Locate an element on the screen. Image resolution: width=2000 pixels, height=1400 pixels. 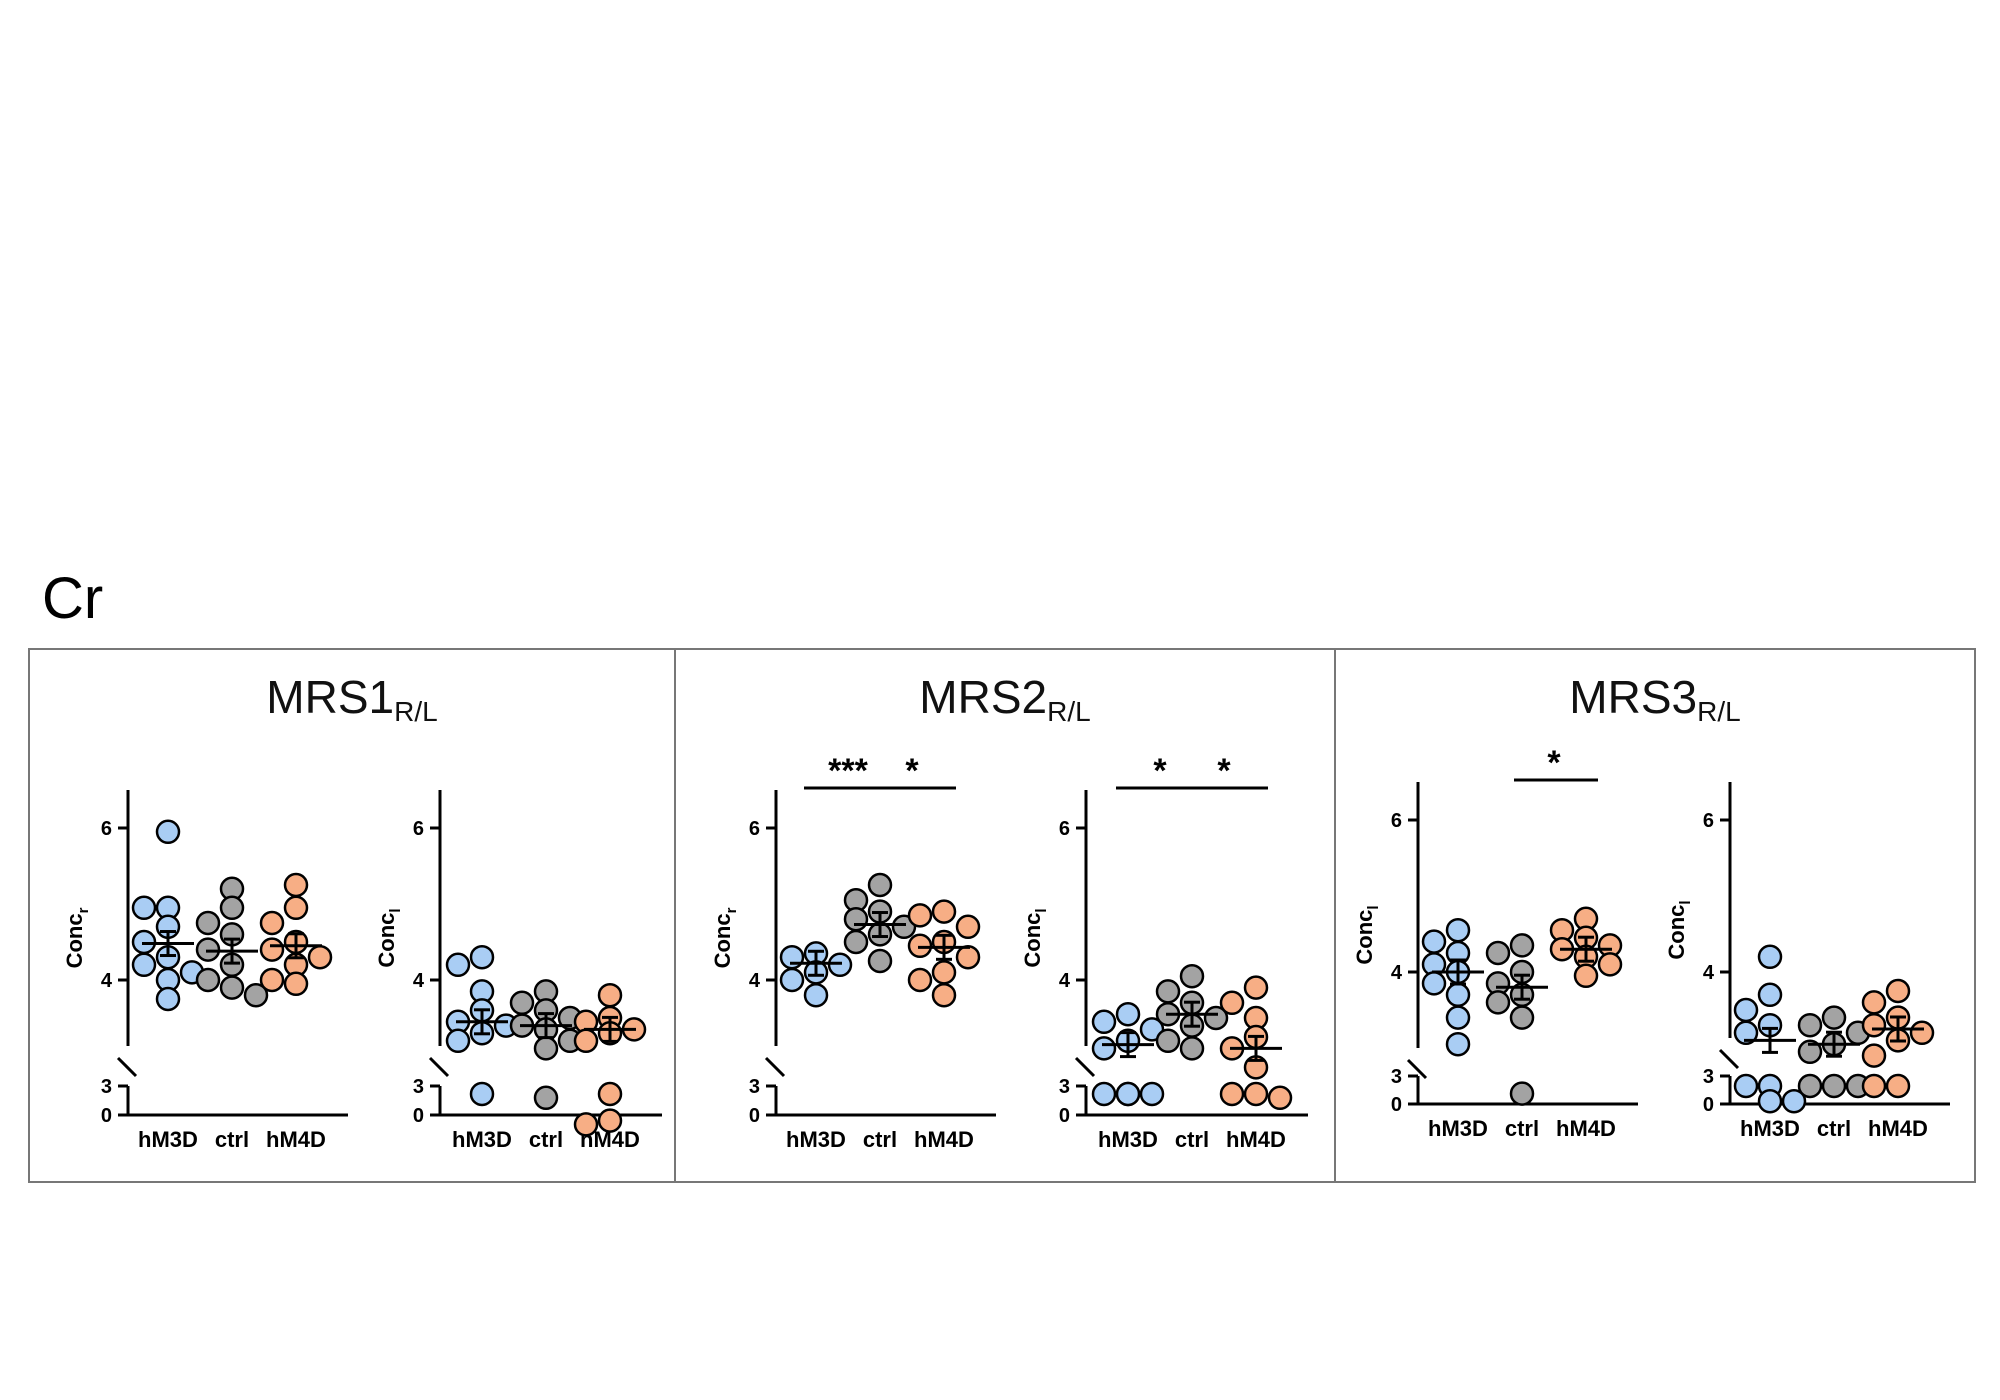
panel-title-mrs2: MRS2R/L is located at coordinates (1005, 699).